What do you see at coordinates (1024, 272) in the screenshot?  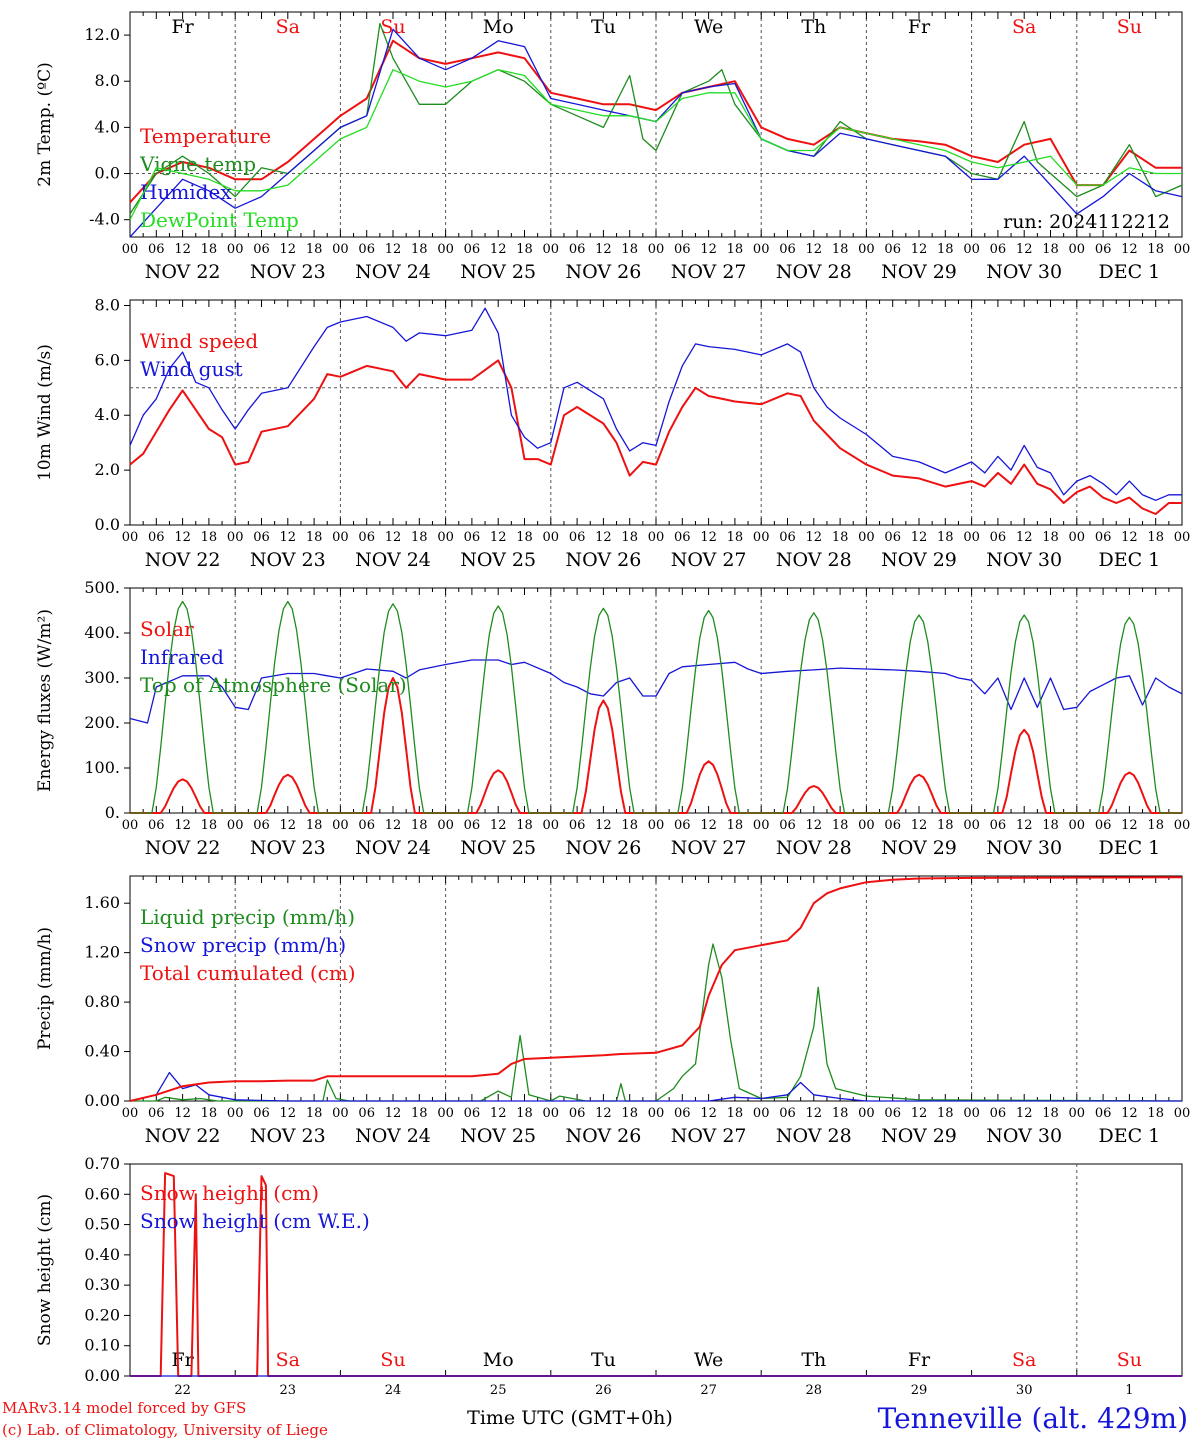 I see `date-label: NOV 30` at bounding box center [1024, 272].